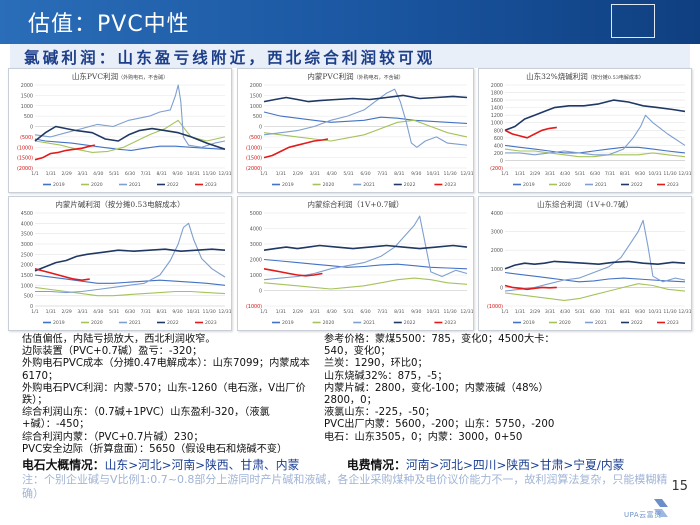 This screenshot has height=525, width=700. I want to click on x-tick-label: 7/31, so click(610, 312).